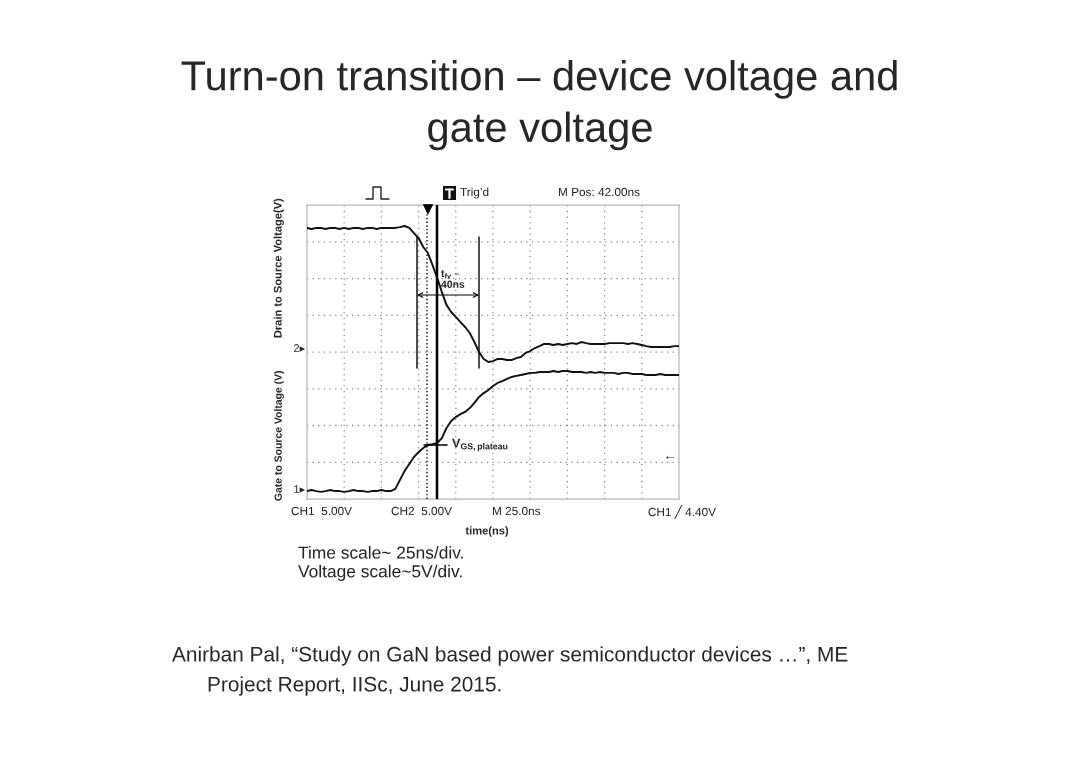  What do you see at coordinates (279, 435) in the screenshot?
I see `text: Gate to Source Voltage (V)` at bounding box center [279, 435].